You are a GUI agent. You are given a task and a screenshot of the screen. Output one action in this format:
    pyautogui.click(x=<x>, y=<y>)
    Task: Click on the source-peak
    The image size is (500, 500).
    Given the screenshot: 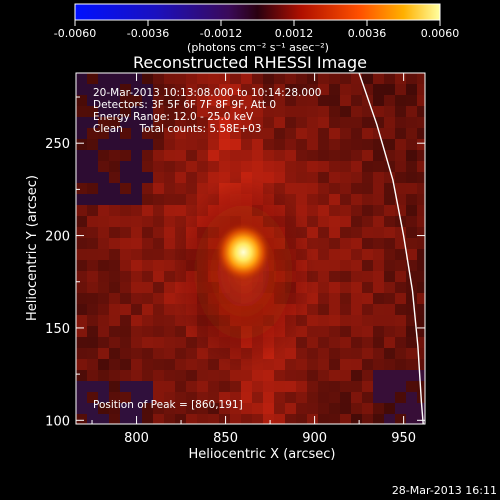 What is the action you would take?
    pyautogui.click(x=243, y=252)
    